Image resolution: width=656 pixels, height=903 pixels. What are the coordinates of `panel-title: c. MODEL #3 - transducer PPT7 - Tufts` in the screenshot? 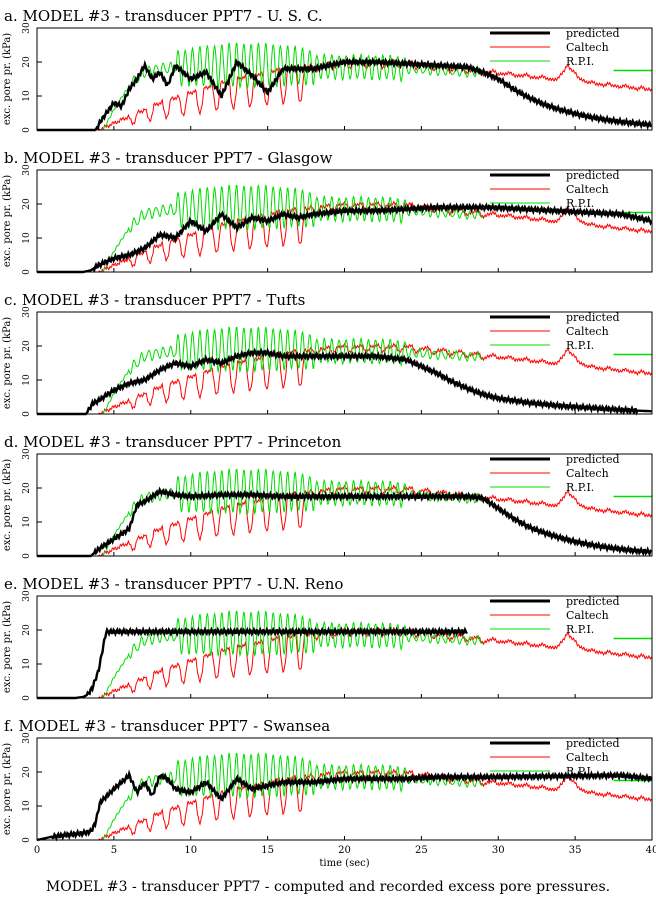 It's located at (154, 300).